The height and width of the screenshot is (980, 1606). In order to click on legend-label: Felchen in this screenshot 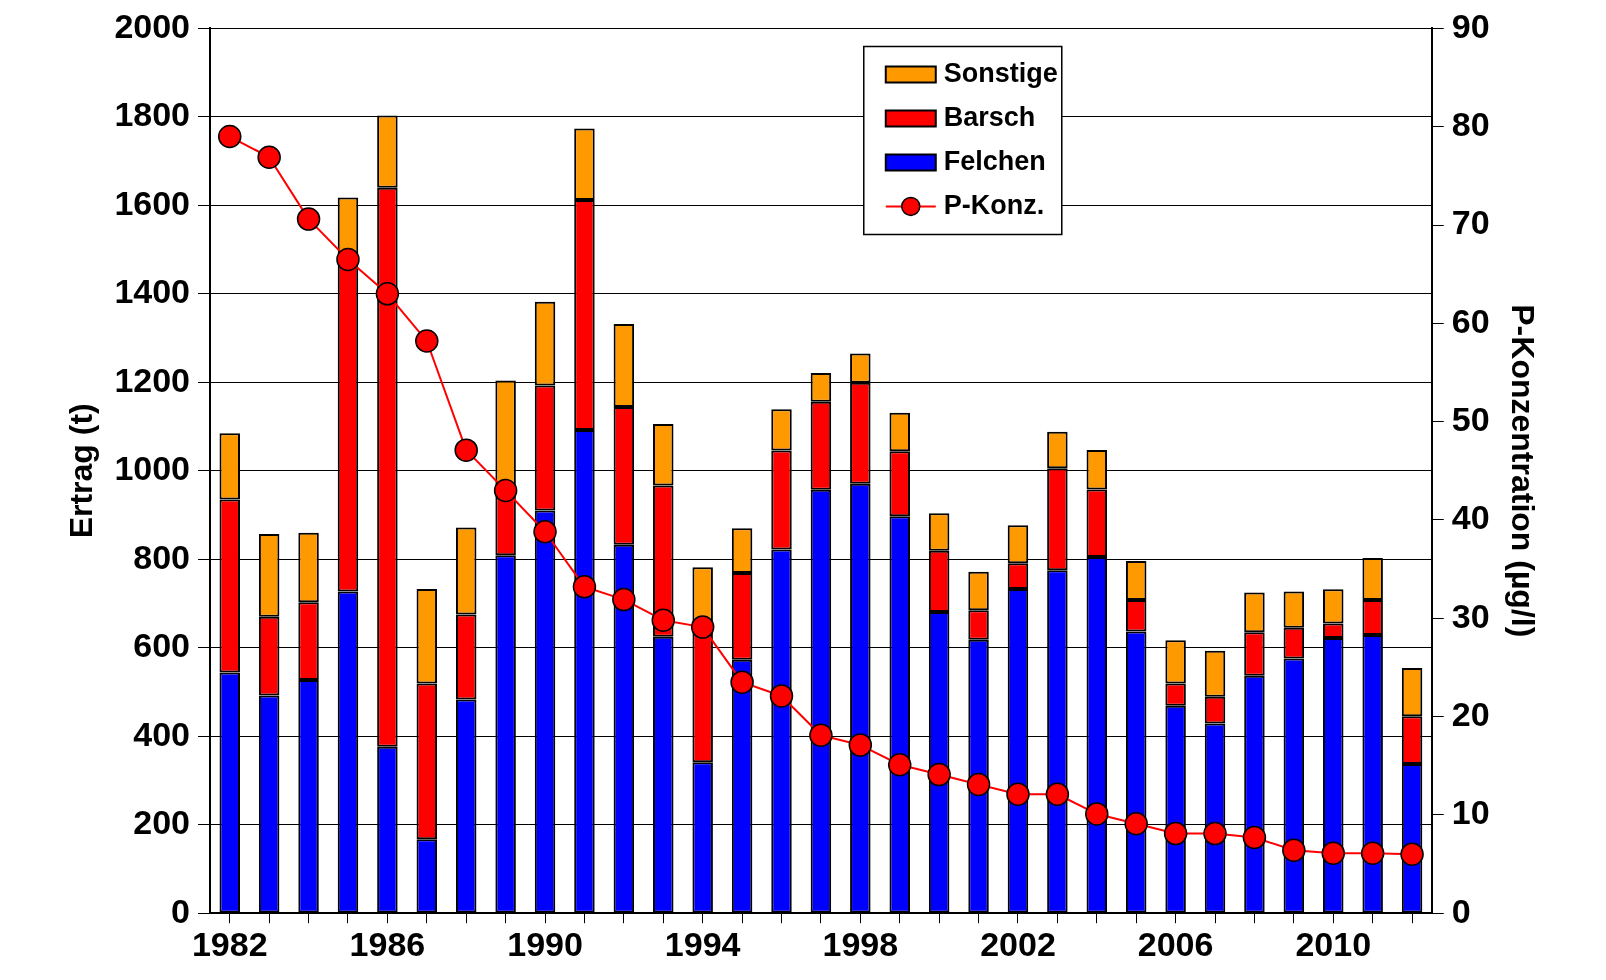, I will do `click(994, 160)`.